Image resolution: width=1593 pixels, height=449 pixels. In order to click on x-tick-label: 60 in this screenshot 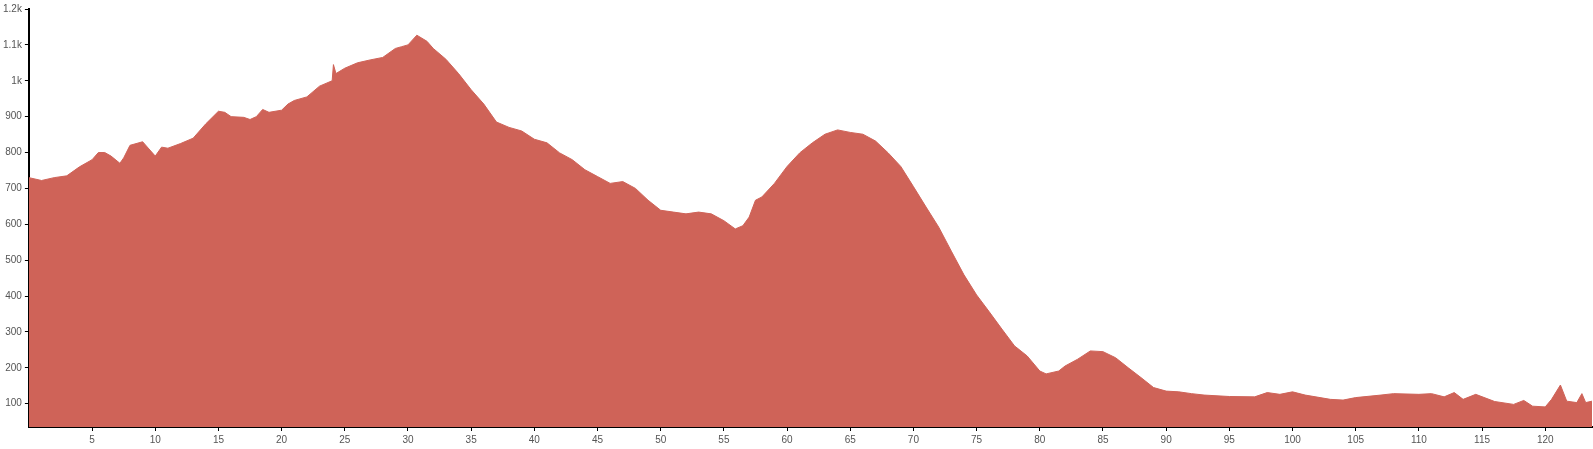, I will do `click(787, 439)`.